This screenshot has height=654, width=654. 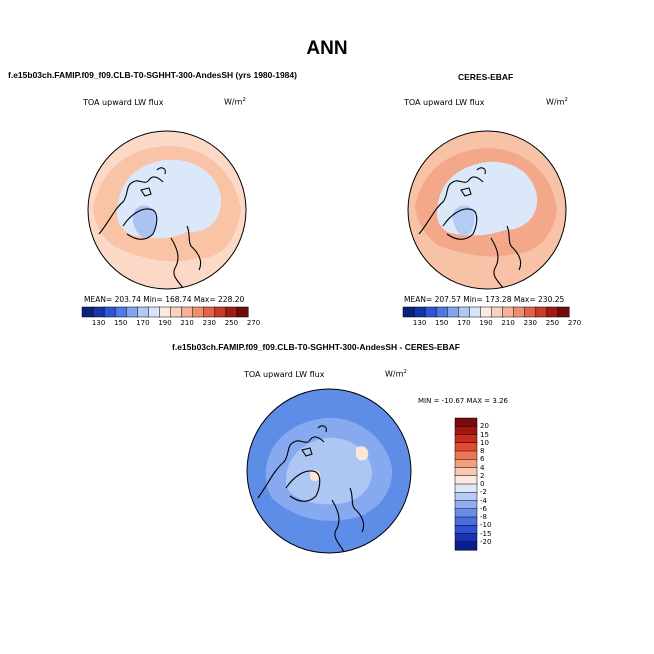 I want to click on diff-colorbar-tick-label: -15, so click(x=486, y=533).